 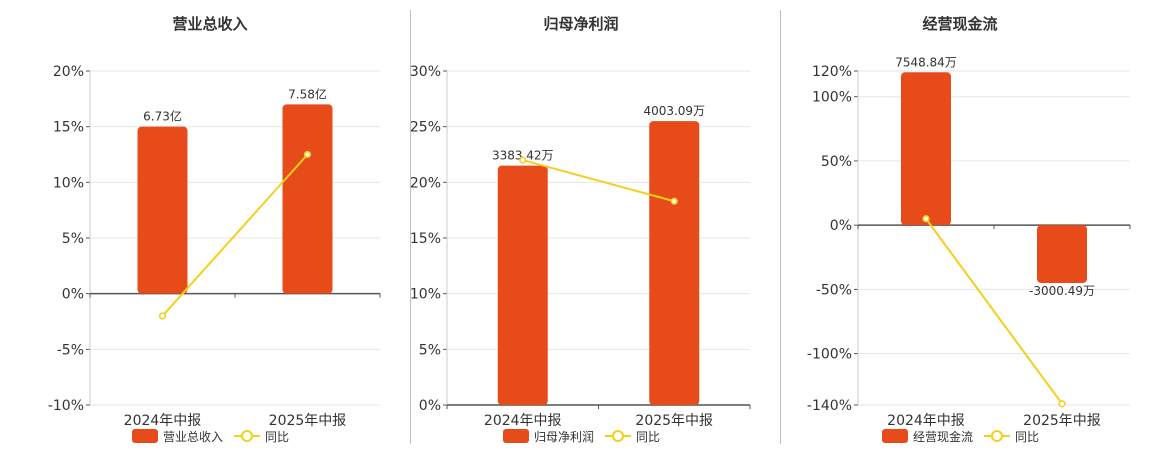 What do you see at coordinates (829, 406) in the screenshot?
I see `y-tick-label: -140%` at bounding box center [829, 406].